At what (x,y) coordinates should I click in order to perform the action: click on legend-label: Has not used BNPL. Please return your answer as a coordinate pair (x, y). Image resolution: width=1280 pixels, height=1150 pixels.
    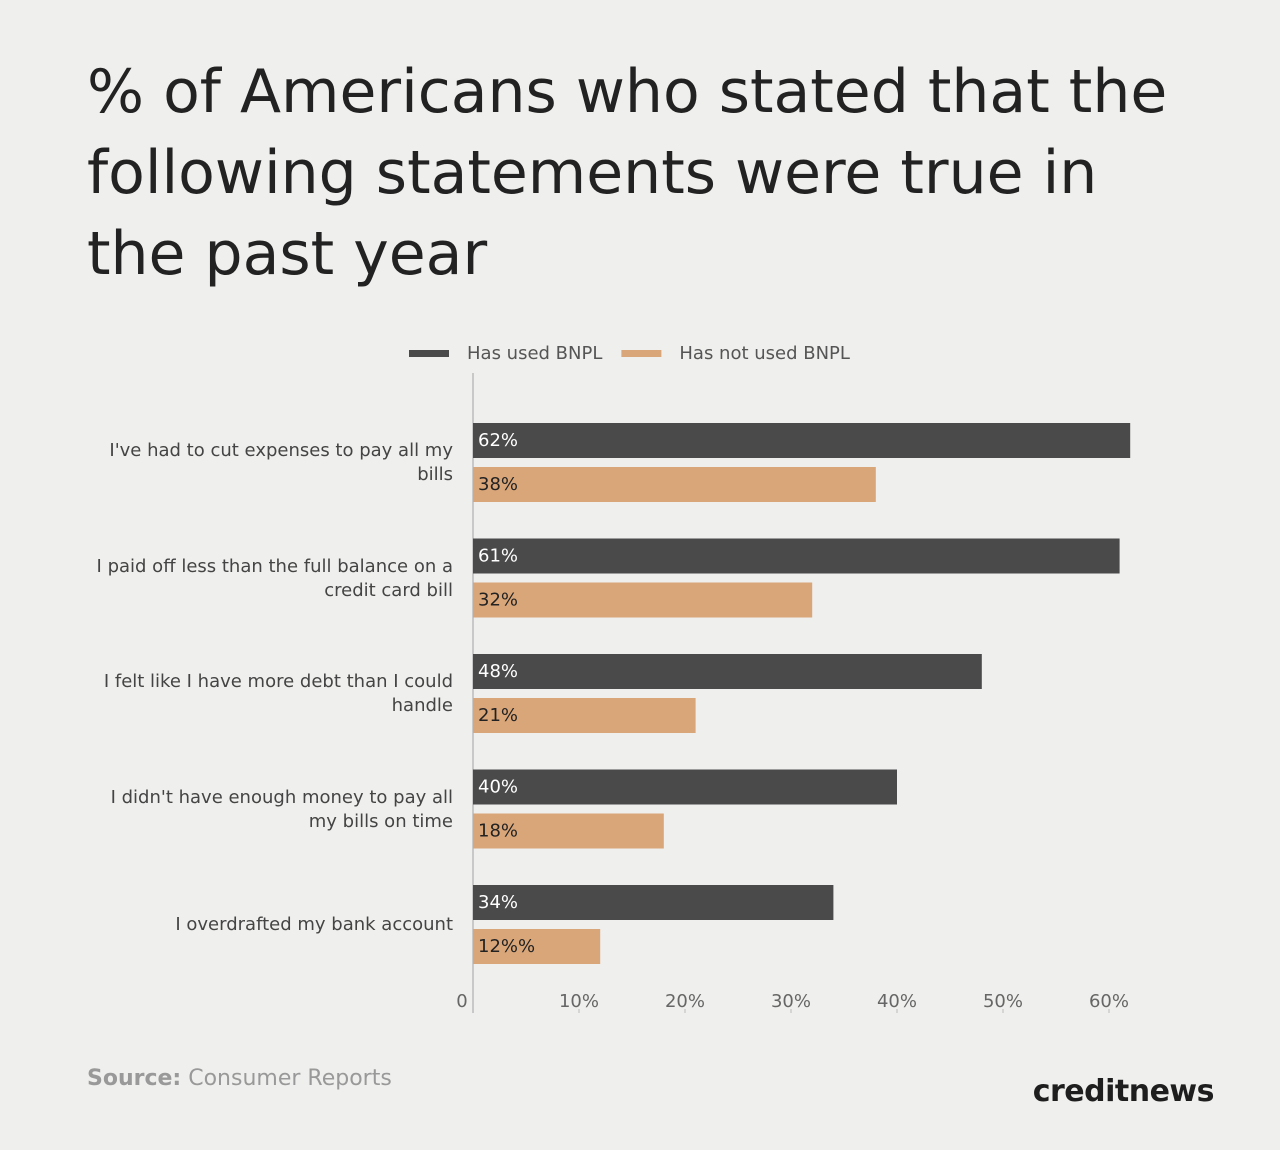
    Looking at the image, I should click on (764, 353).